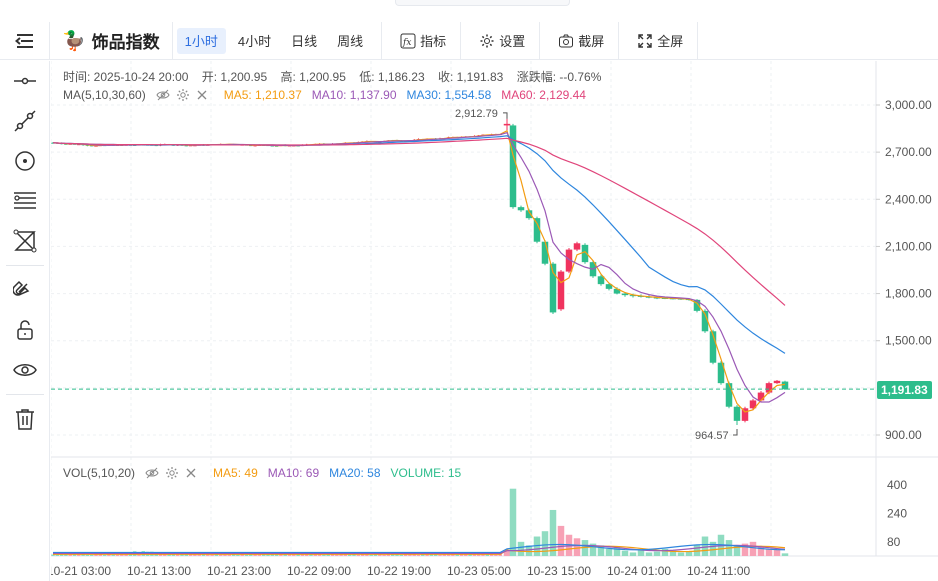  Describe the element at coordinates (126, 77) in the screenshot. I see `info-time: 时间: 2025-10-24 20:00` at that location.